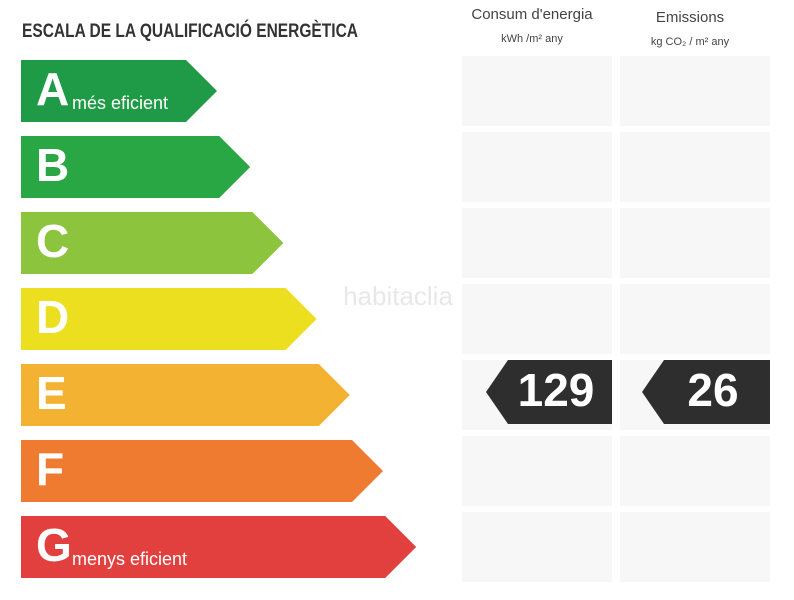  What do you see at coordinates (51, 393) in the screenshot?
I see `class-letter: E` at bounding box center [51, 393].